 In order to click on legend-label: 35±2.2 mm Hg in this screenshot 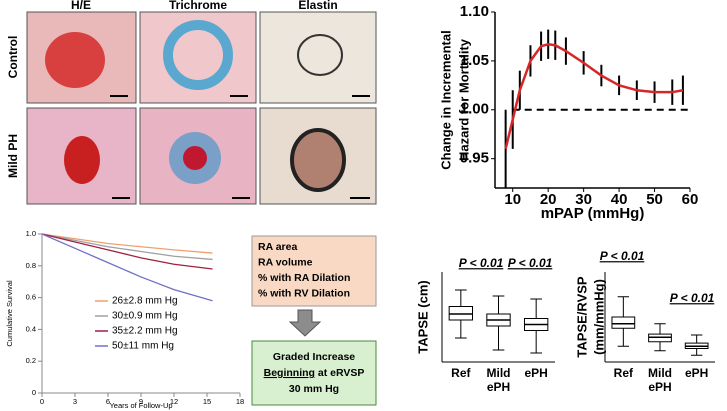, I will do `click(145, 331)`.